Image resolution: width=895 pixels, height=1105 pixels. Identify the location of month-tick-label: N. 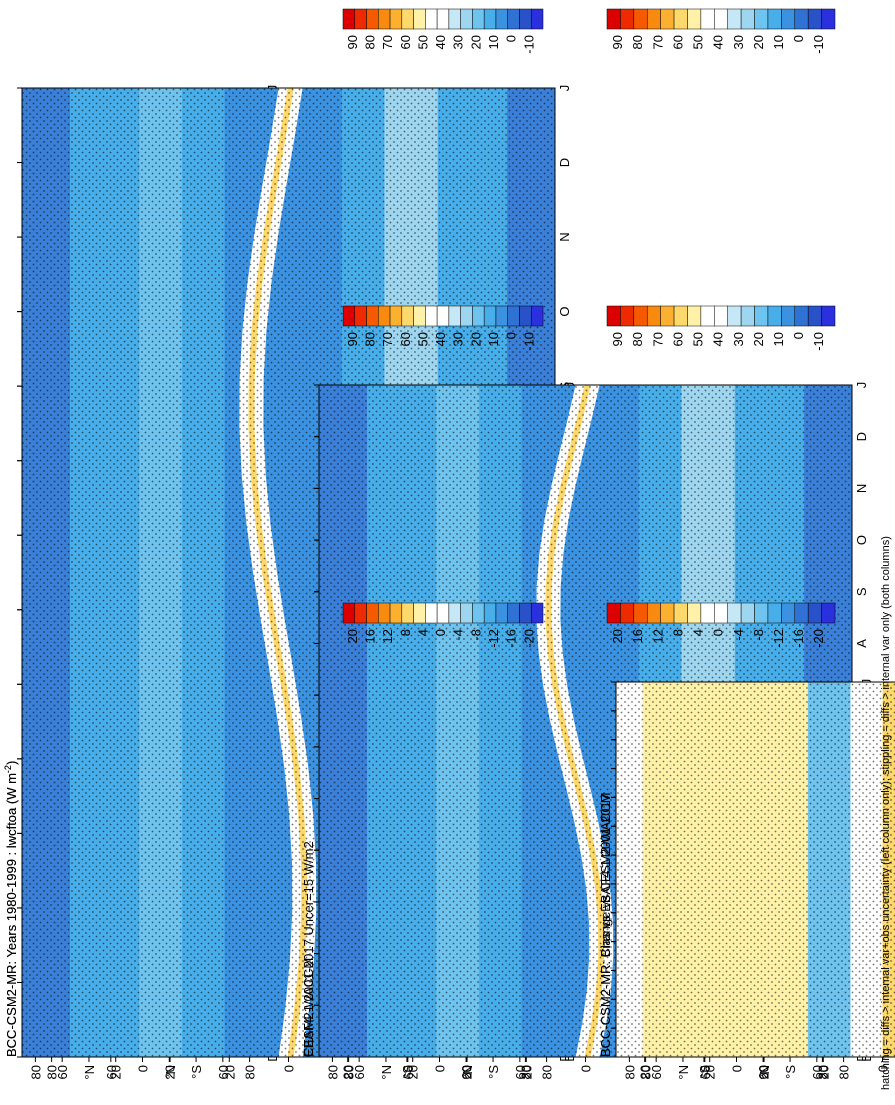
(861, 488).